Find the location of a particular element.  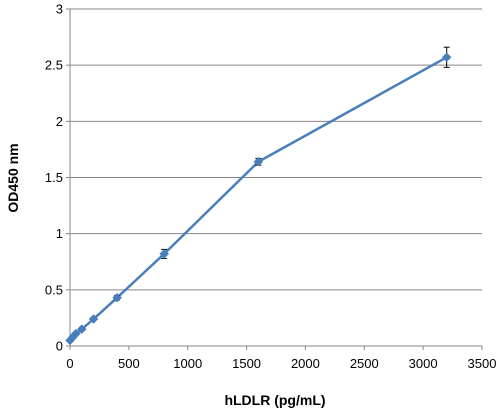

y-tick-label: 2 is located at coordinates (59, 121).